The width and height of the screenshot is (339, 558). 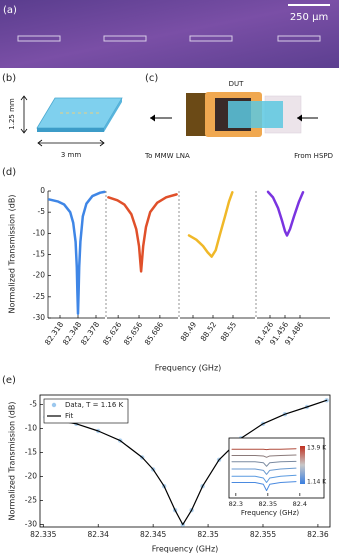 What do you see at coordinates (42, 190) in the screenshot?
I see `y-tick-label: 0` at bounding box center [42, 190].